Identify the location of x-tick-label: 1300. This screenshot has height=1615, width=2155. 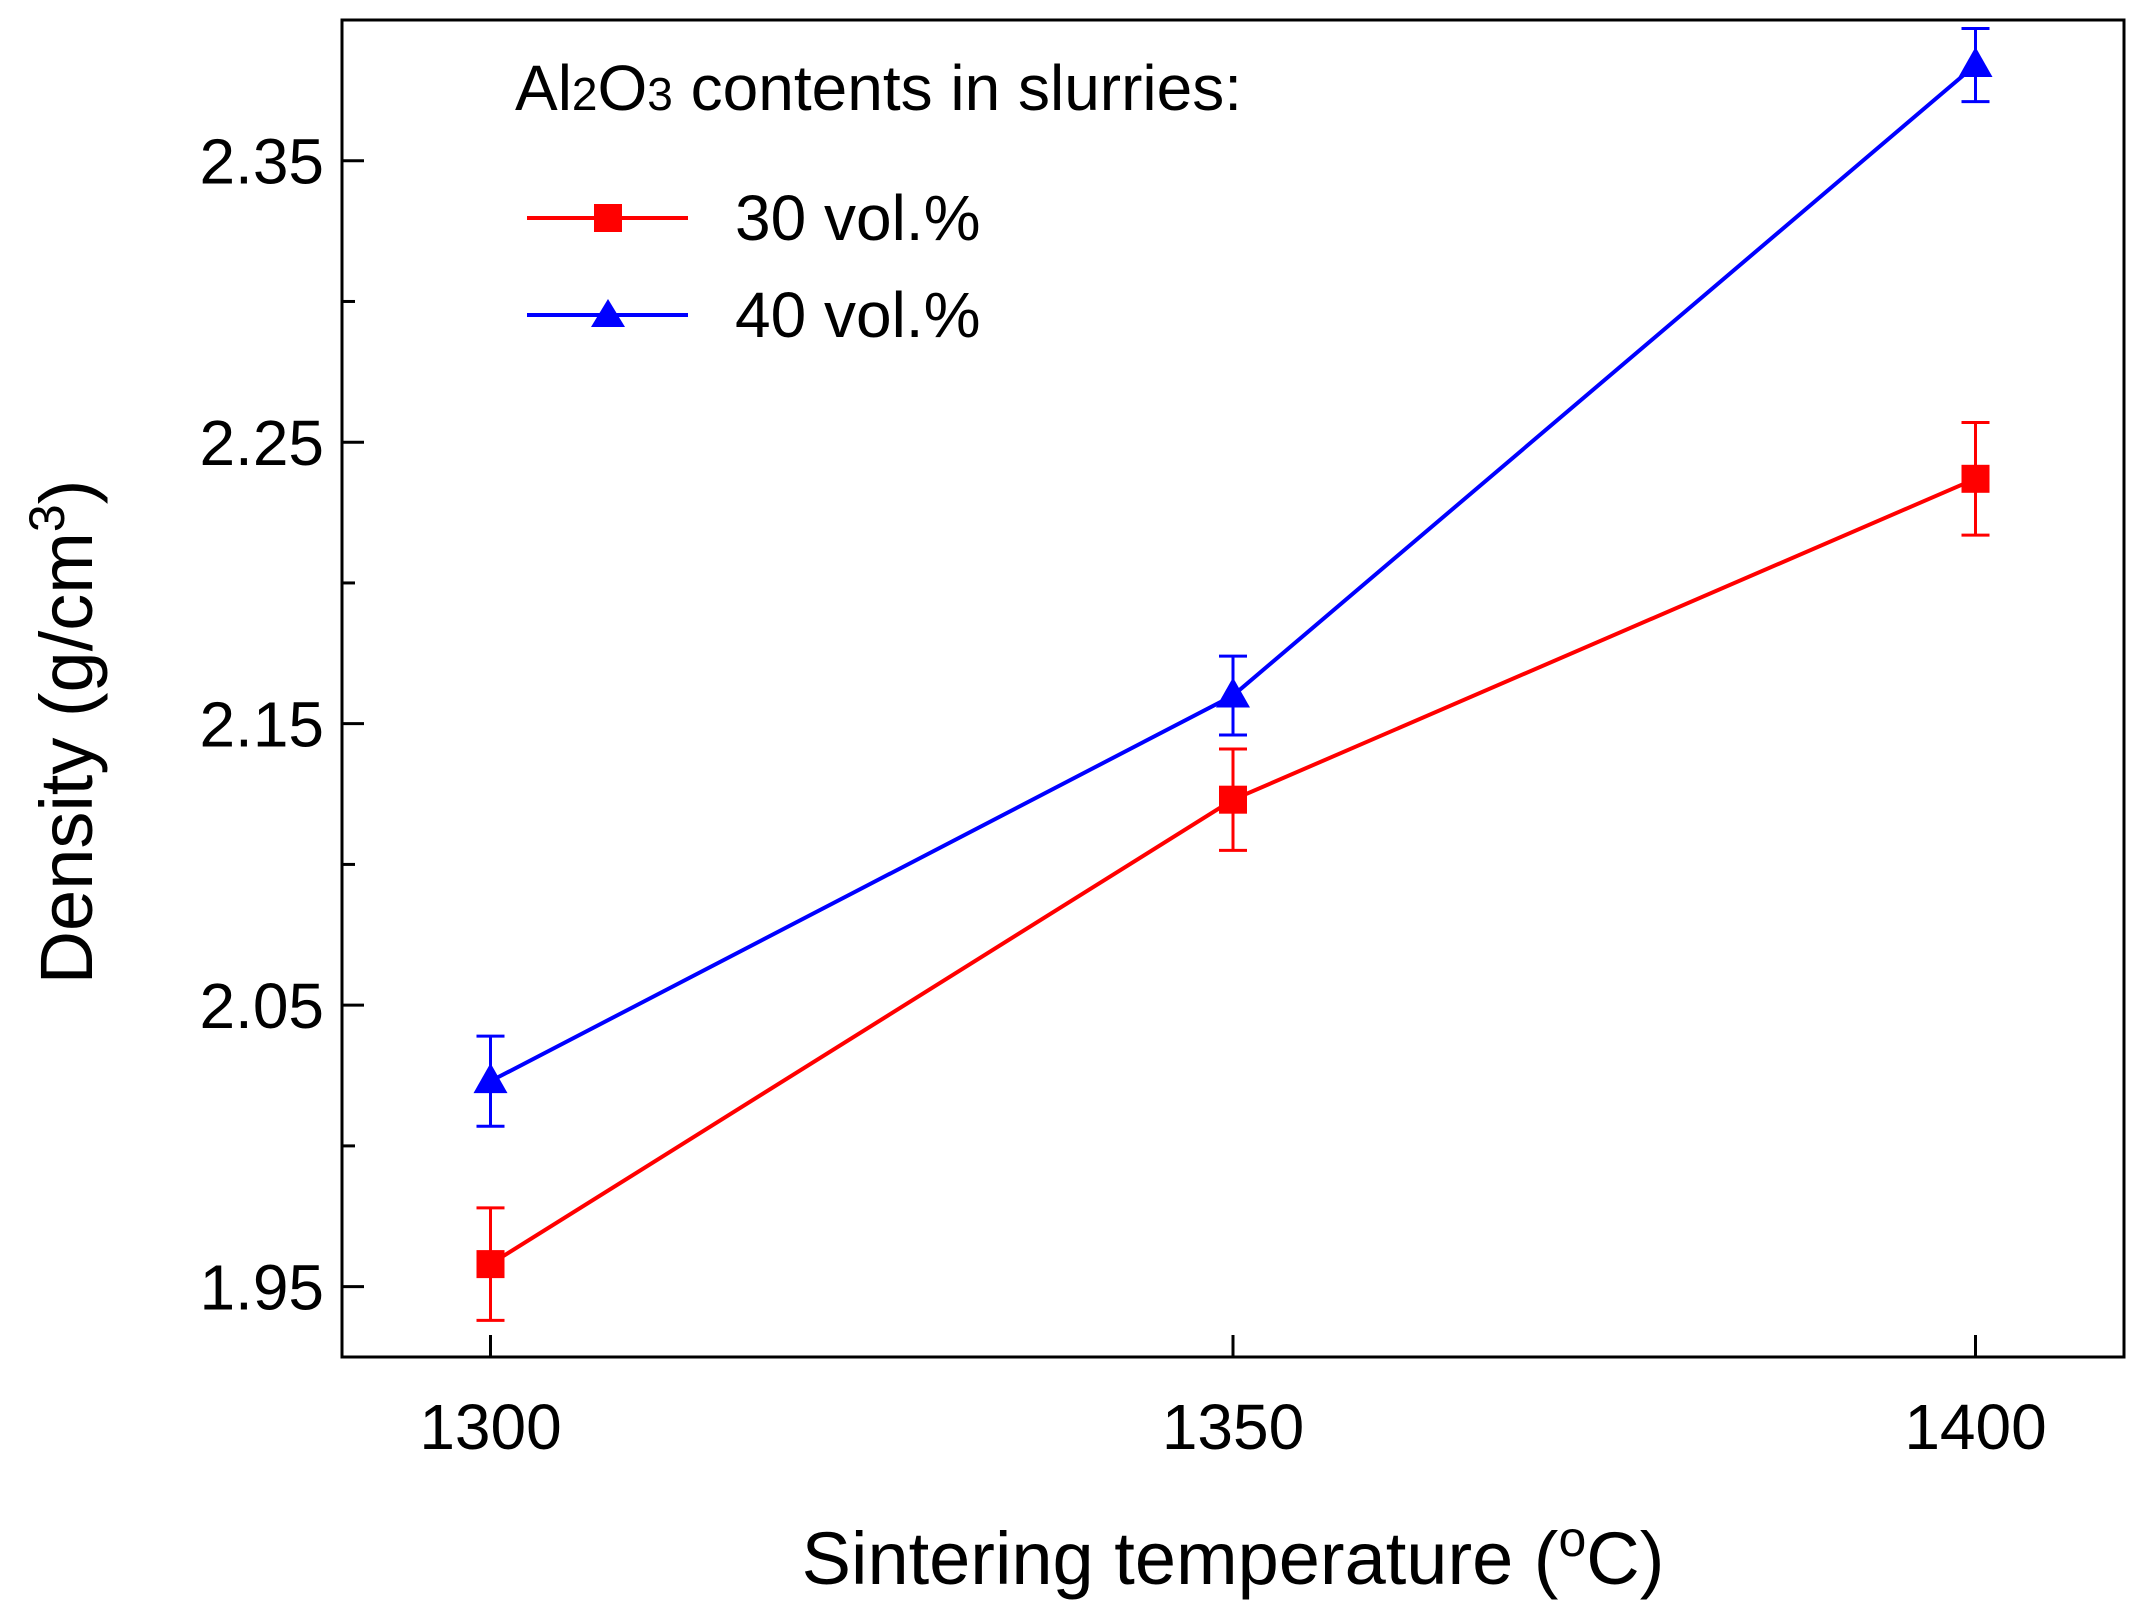
(490, 1427).